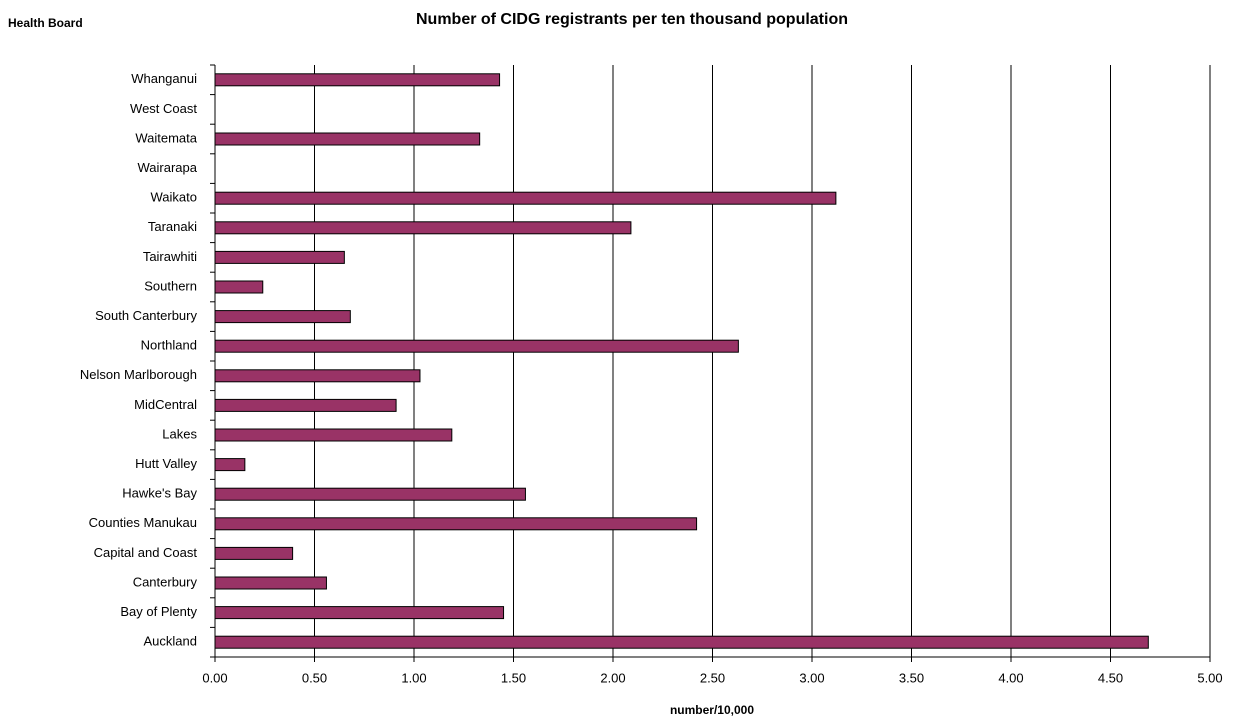  What do you see at coordinates (166, 463) in the screenshot?
I see `y-tick-label: Hutt Valley` at bounding box center [166, 463].